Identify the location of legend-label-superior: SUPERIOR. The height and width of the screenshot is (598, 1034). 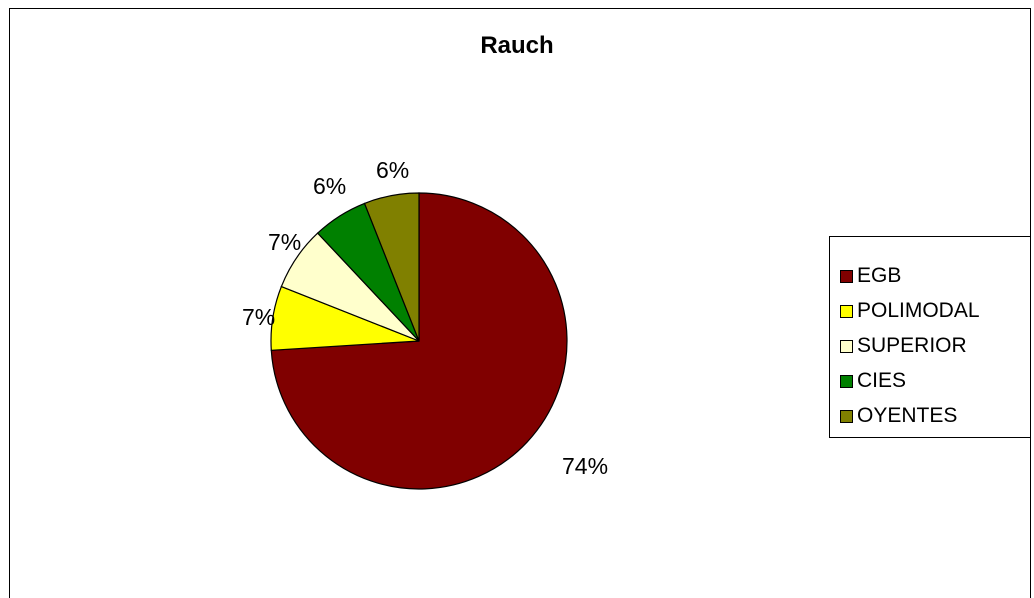
(912, 345).